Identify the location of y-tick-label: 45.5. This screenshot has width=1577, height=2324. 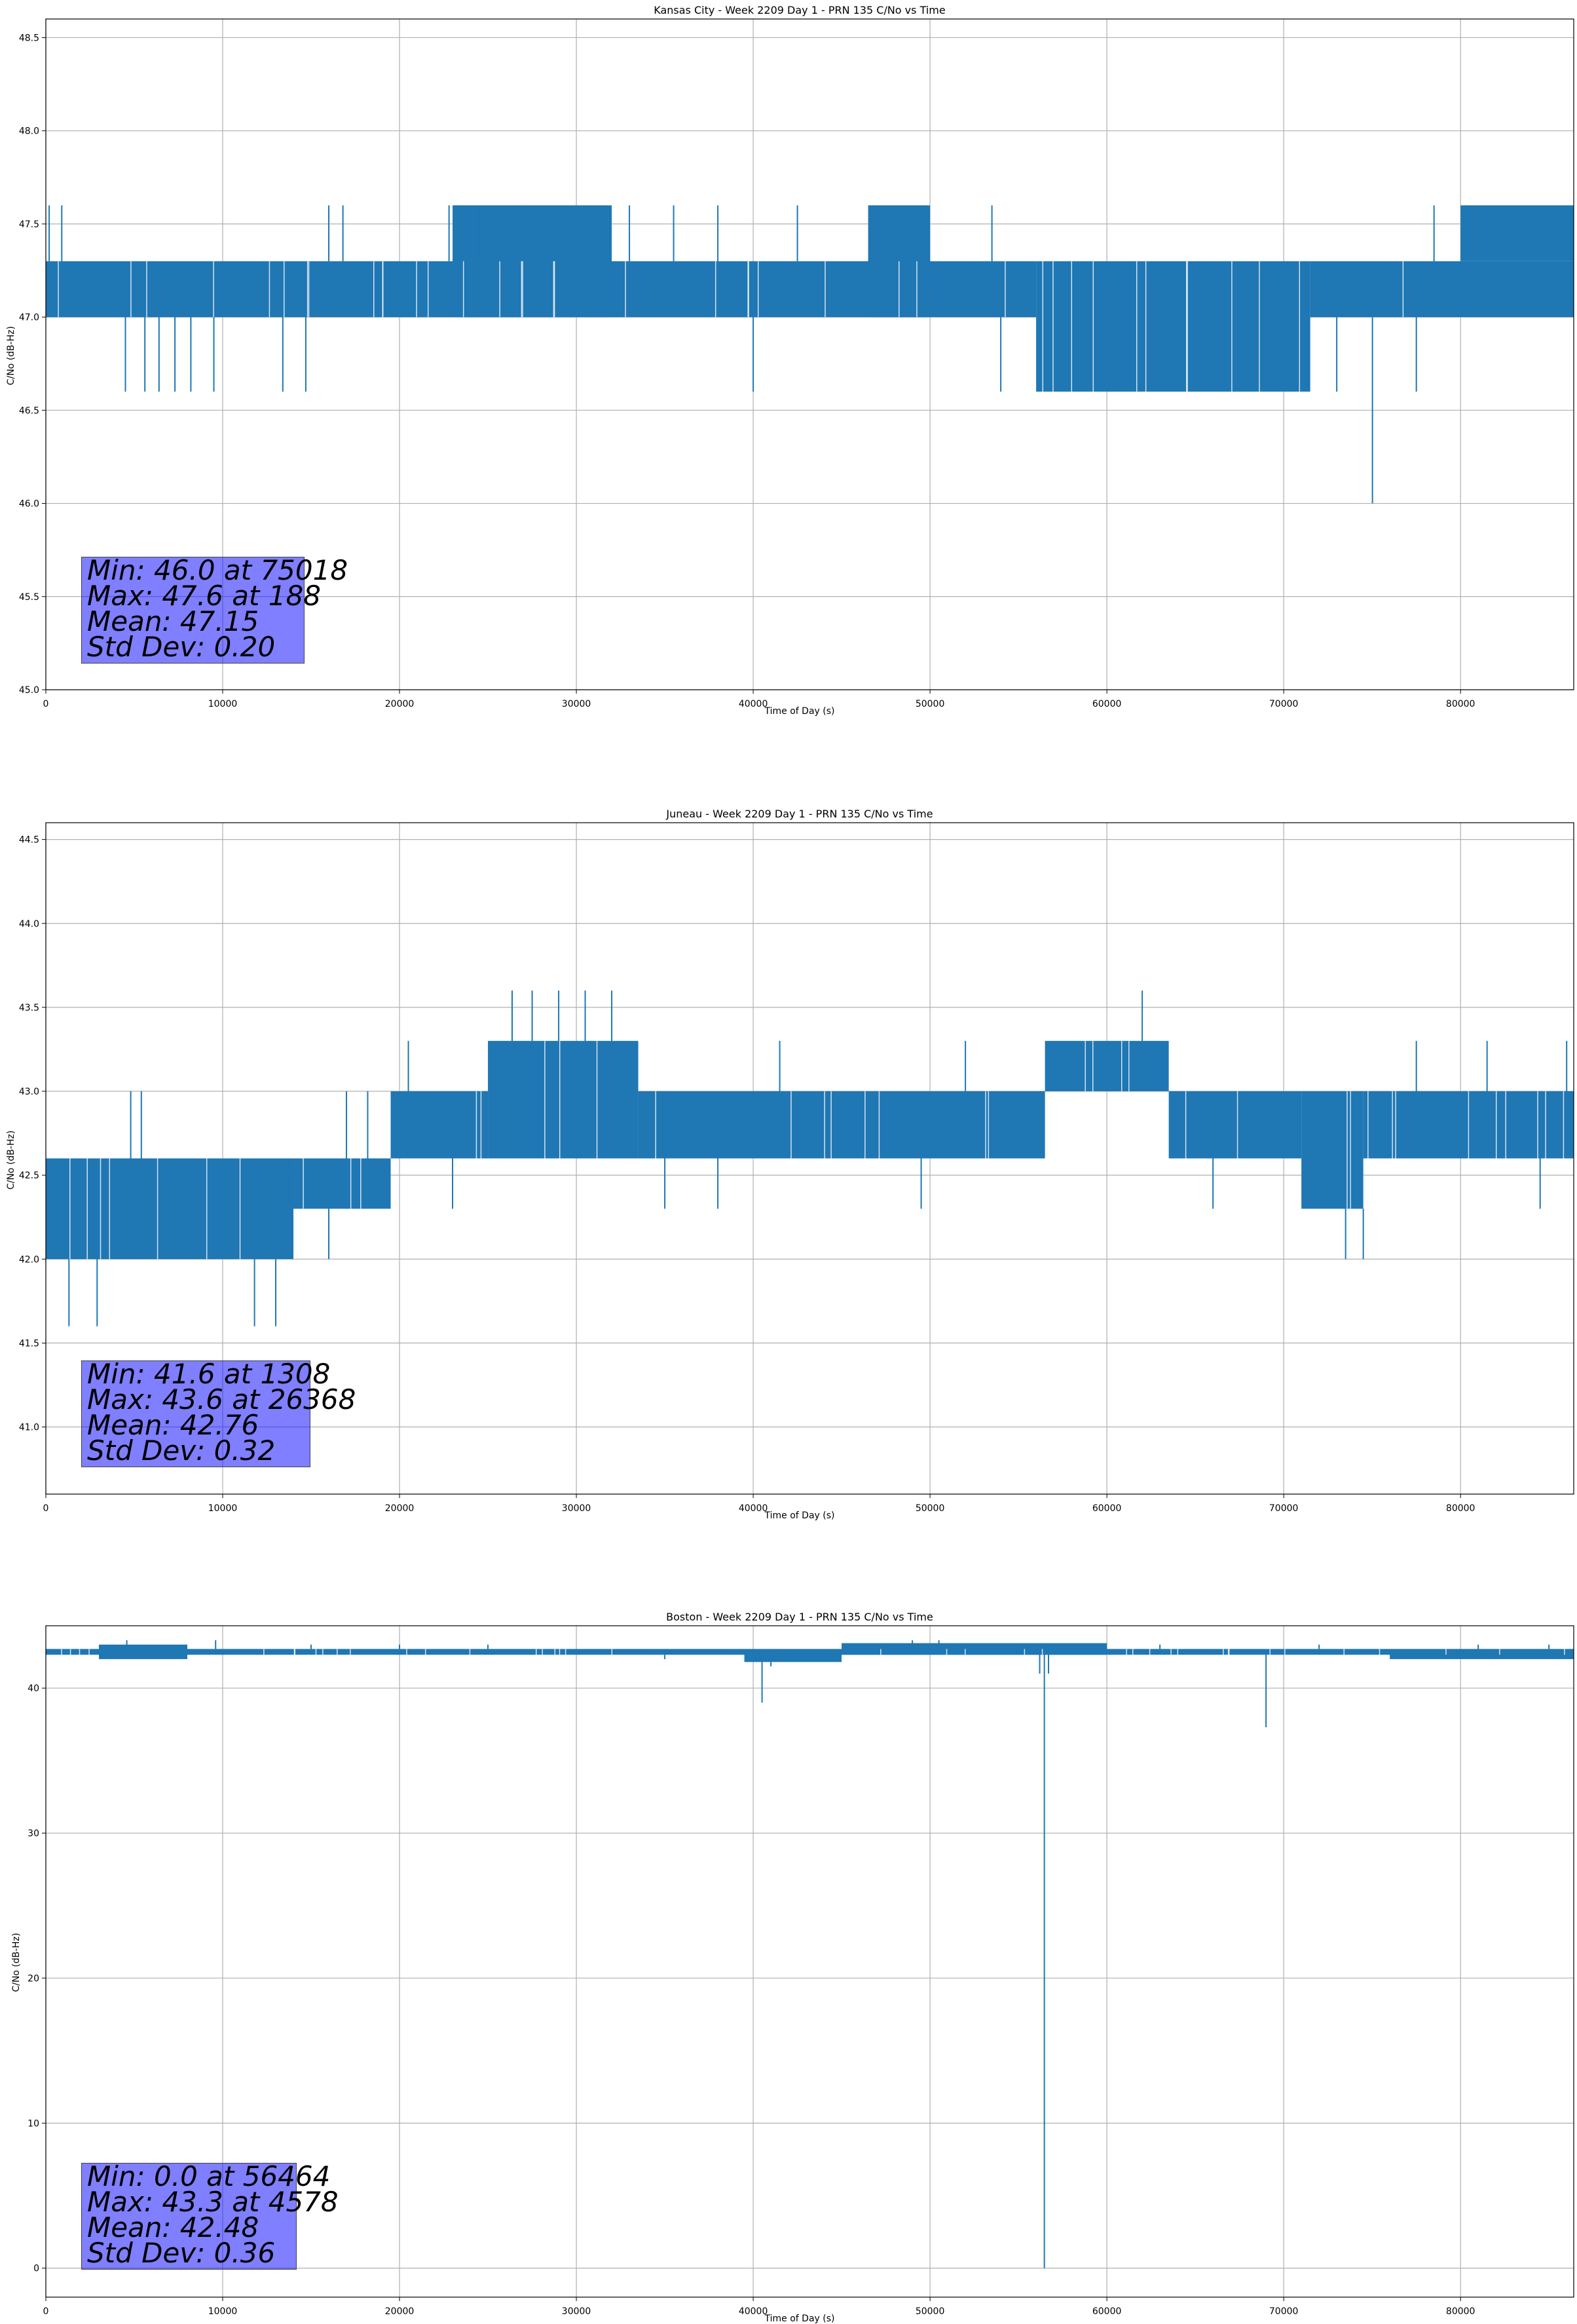
(29, 597).